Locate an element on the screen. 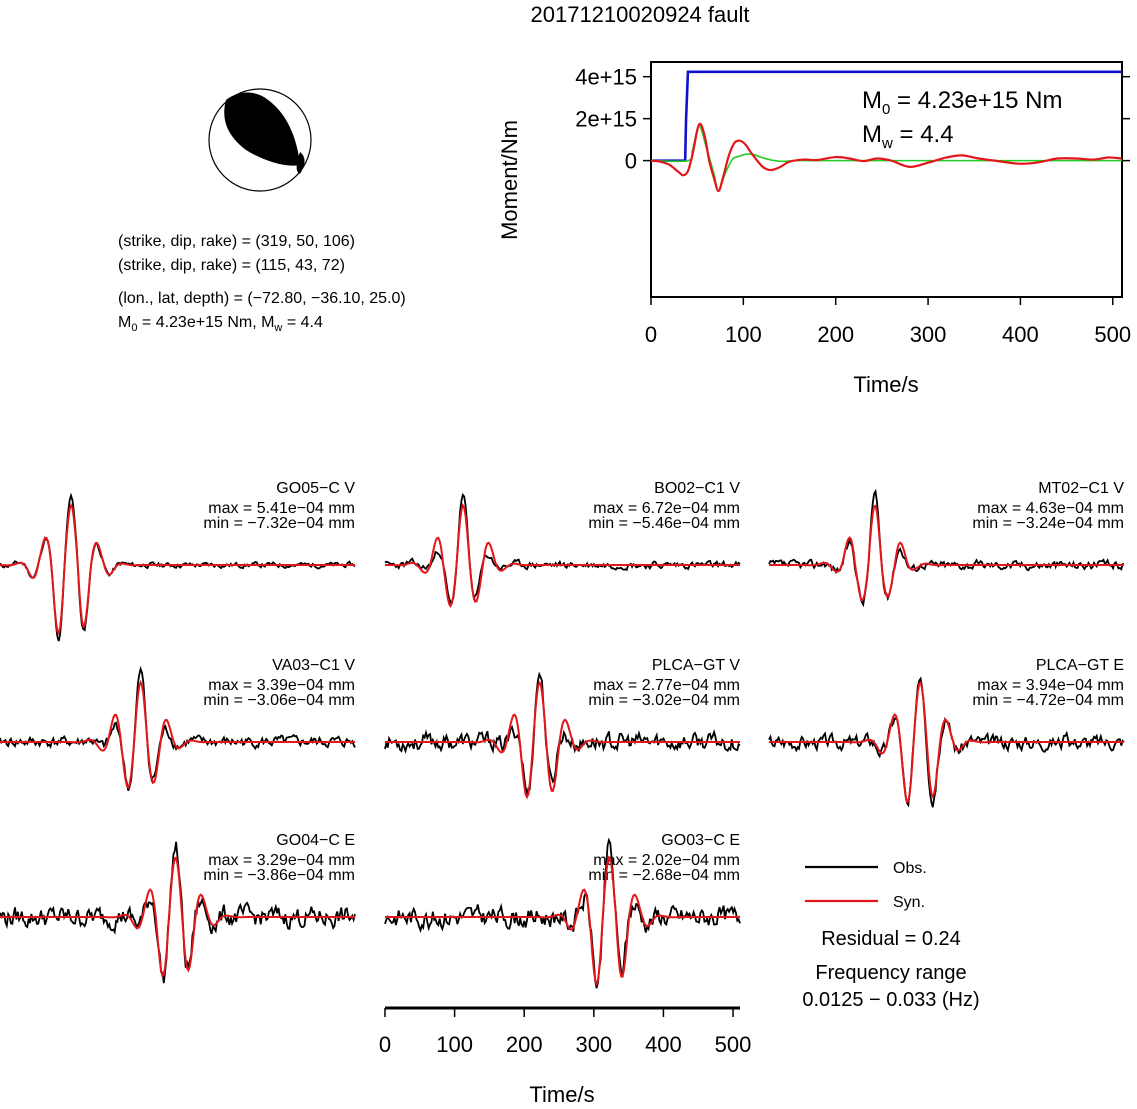 The width and height of the screenshot is (1137, 1109). moment-plot-frame is located at coordinates (886, 179).